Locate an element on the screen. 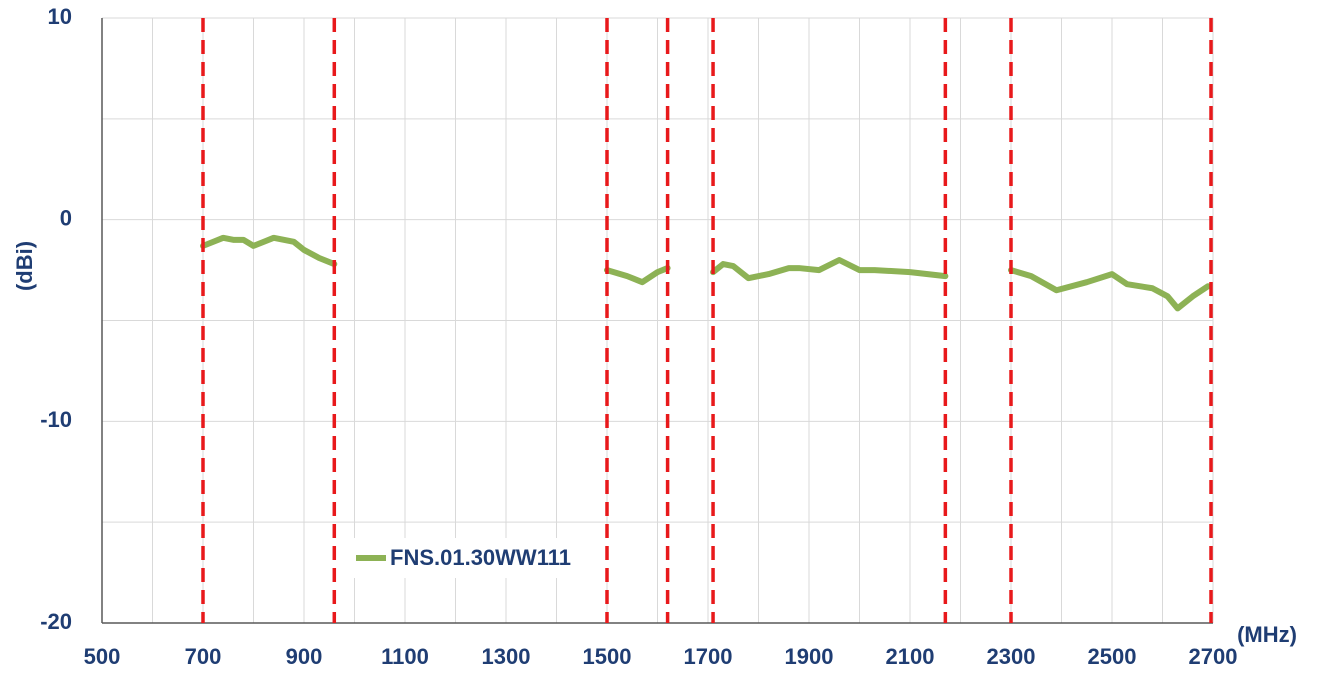  x-tick-label: 1700 is located at coordinates (708, 656).